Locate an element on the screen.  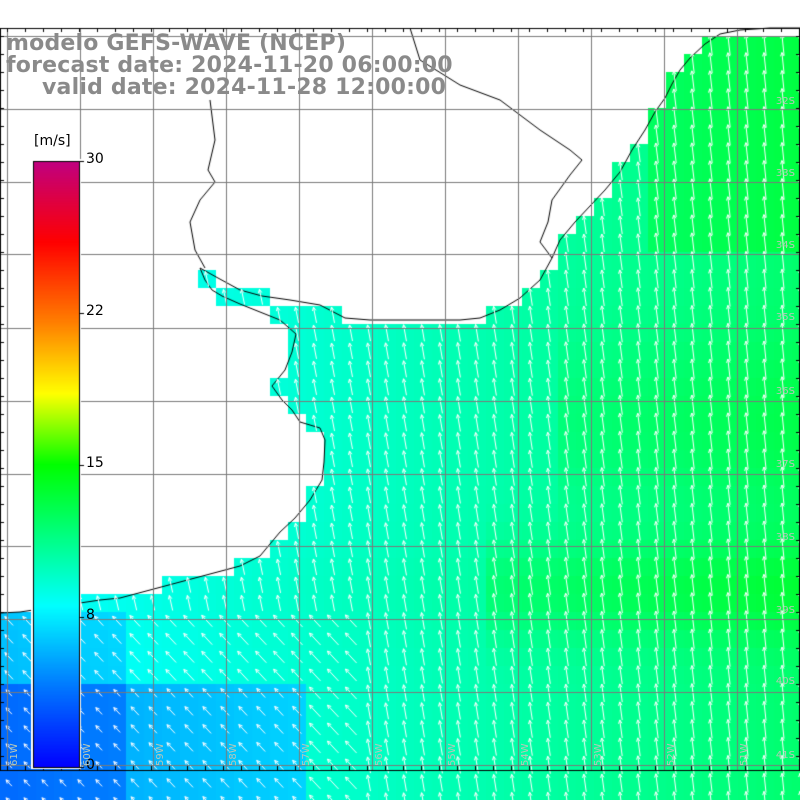
lon-label: 51W is located at coordinates (744, 754).